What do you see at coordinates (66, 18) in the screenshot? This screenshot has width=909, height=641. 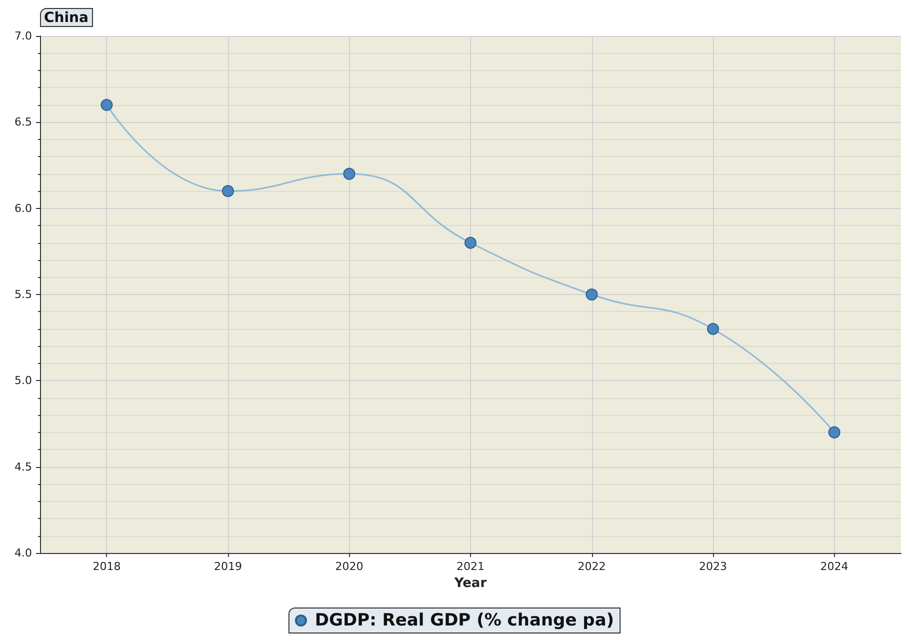 I see `chart-title: China` at bounding box center [66, 18].